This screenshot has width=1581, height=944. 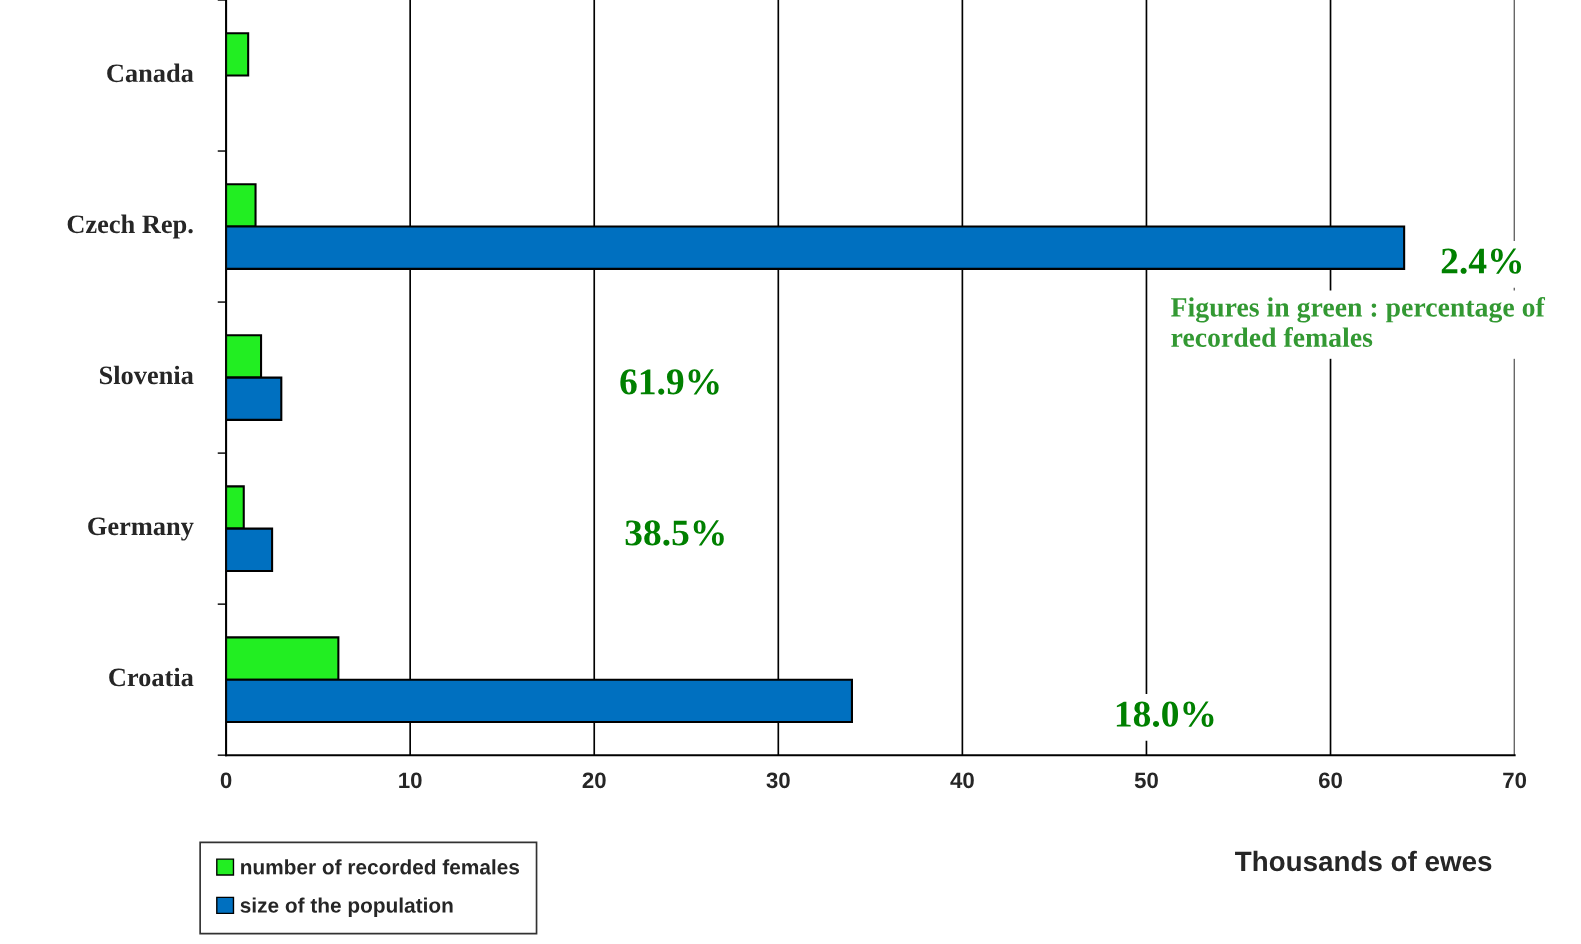 I want to click on x-tick-label: 60, so click(x=1330, y=780).